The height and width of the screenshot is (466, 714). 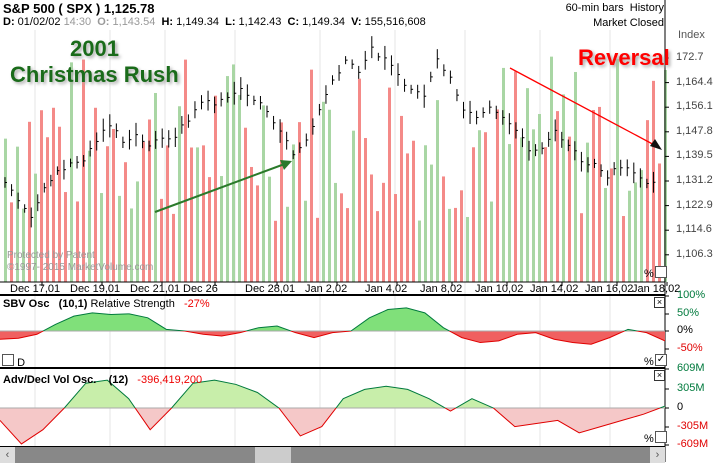 I want to click on x-tick-label: Dec 19,01, so click(x=95, y=289).